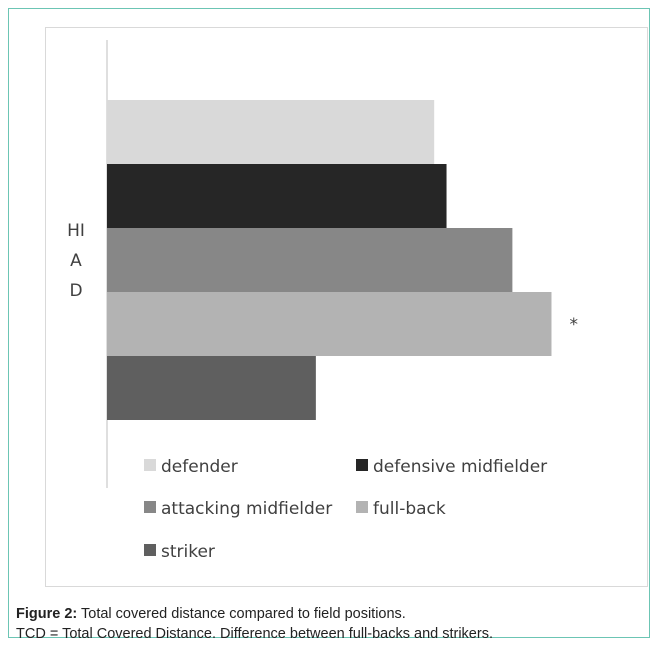 This screenshot has width=660, height=648. What do you see at coordinates (47, 614) in the screenshot?
I see `caption-figure-label: Figure 2:` at bounding box center [47, 614].